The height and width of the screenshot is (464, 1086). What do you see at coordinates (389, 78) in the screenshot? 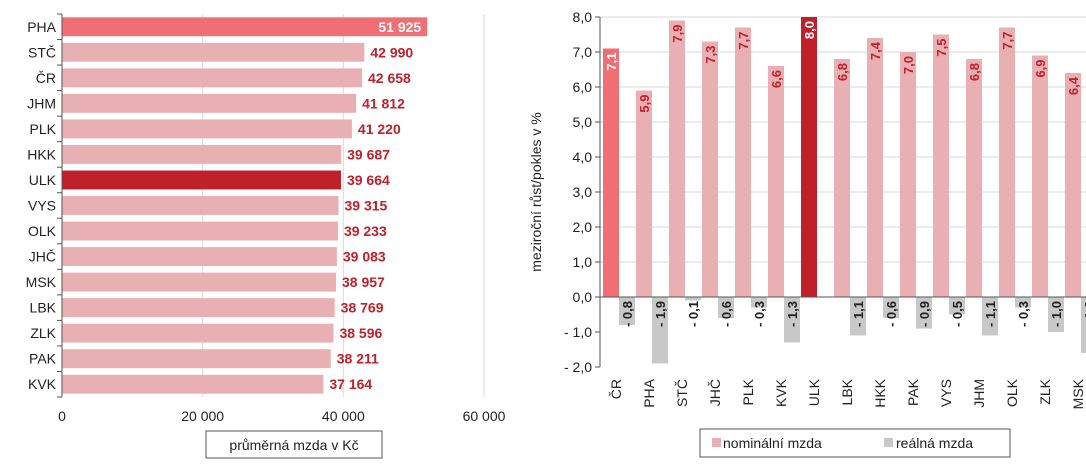
I see `data-label: 42 658` at bounding box center [389, 78].